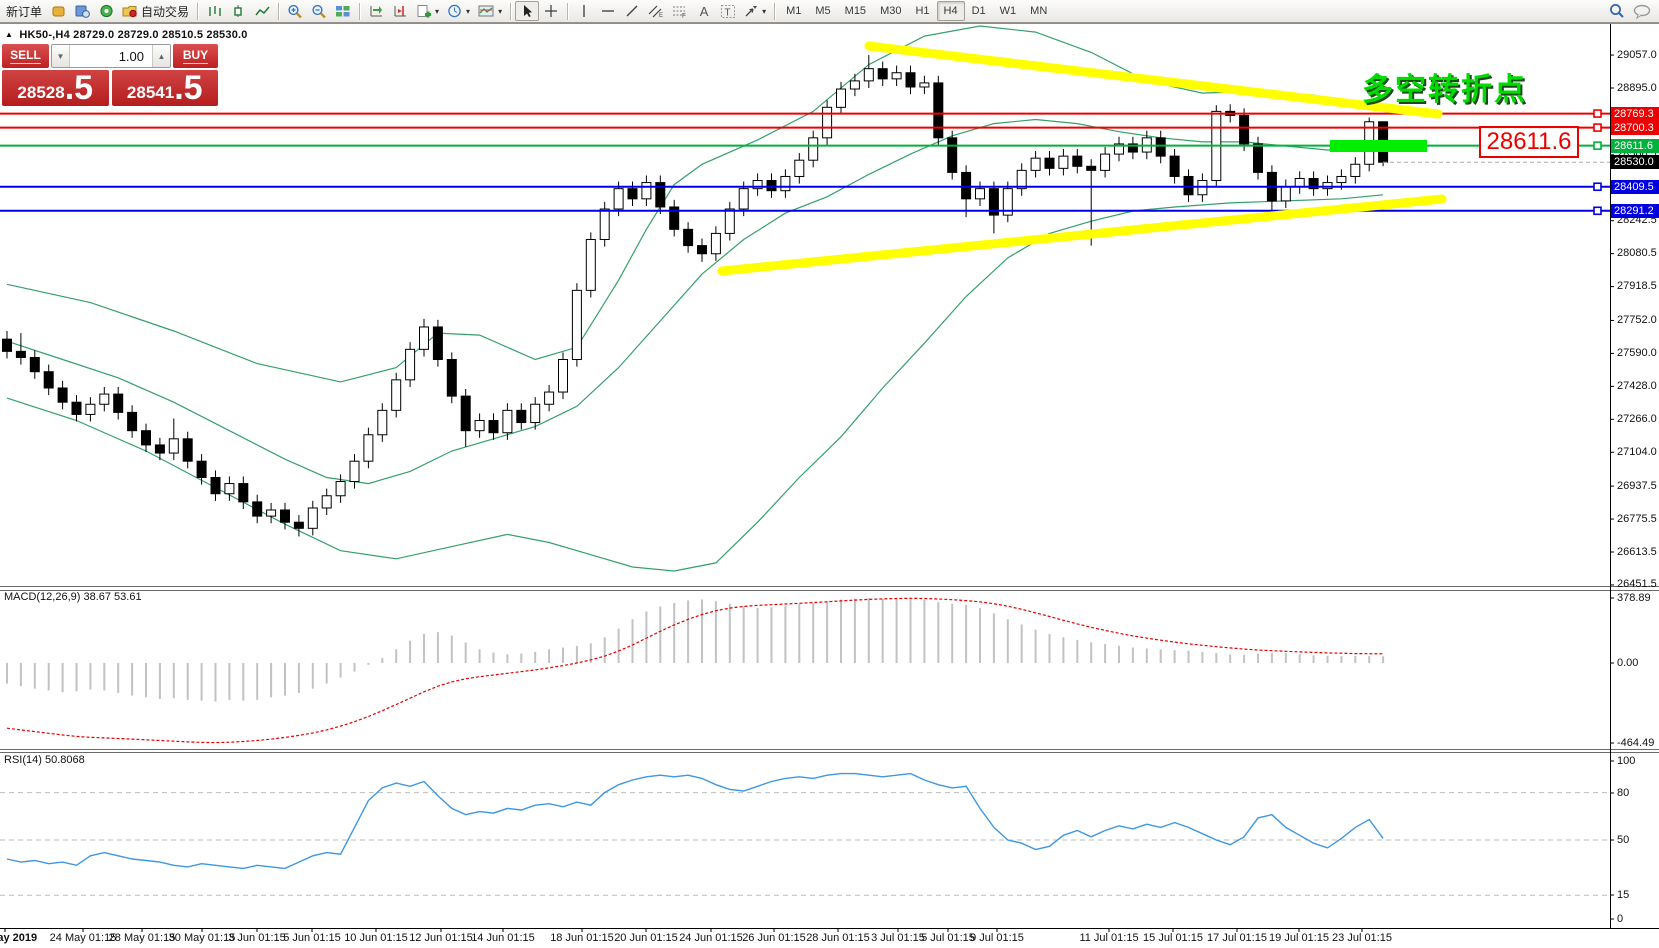  I want to click on chart-shift-button, so click(400, 11).